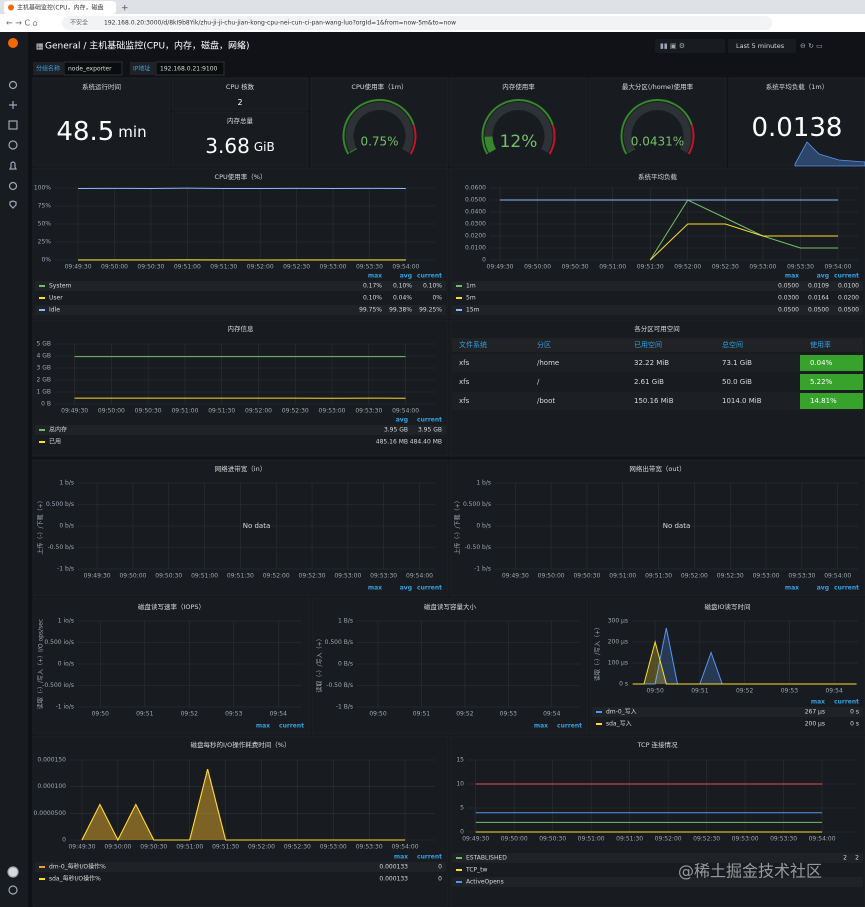 The image size is (865, 907). Describe the element at coordinates (13, 186) in the screenshot. I see `config-icon` at that location.